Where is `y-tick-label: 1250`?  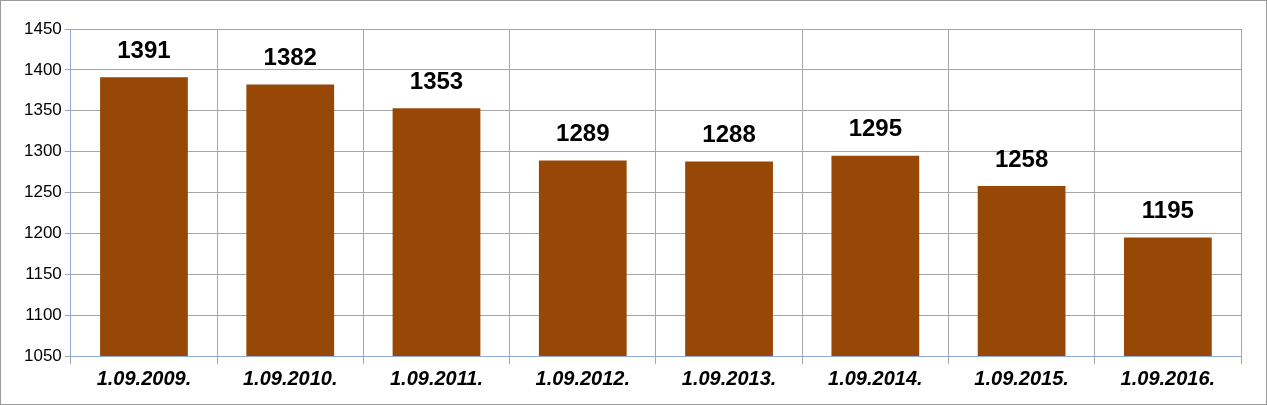 y-tick-label: 1250 is located at coordinates (42, 192).